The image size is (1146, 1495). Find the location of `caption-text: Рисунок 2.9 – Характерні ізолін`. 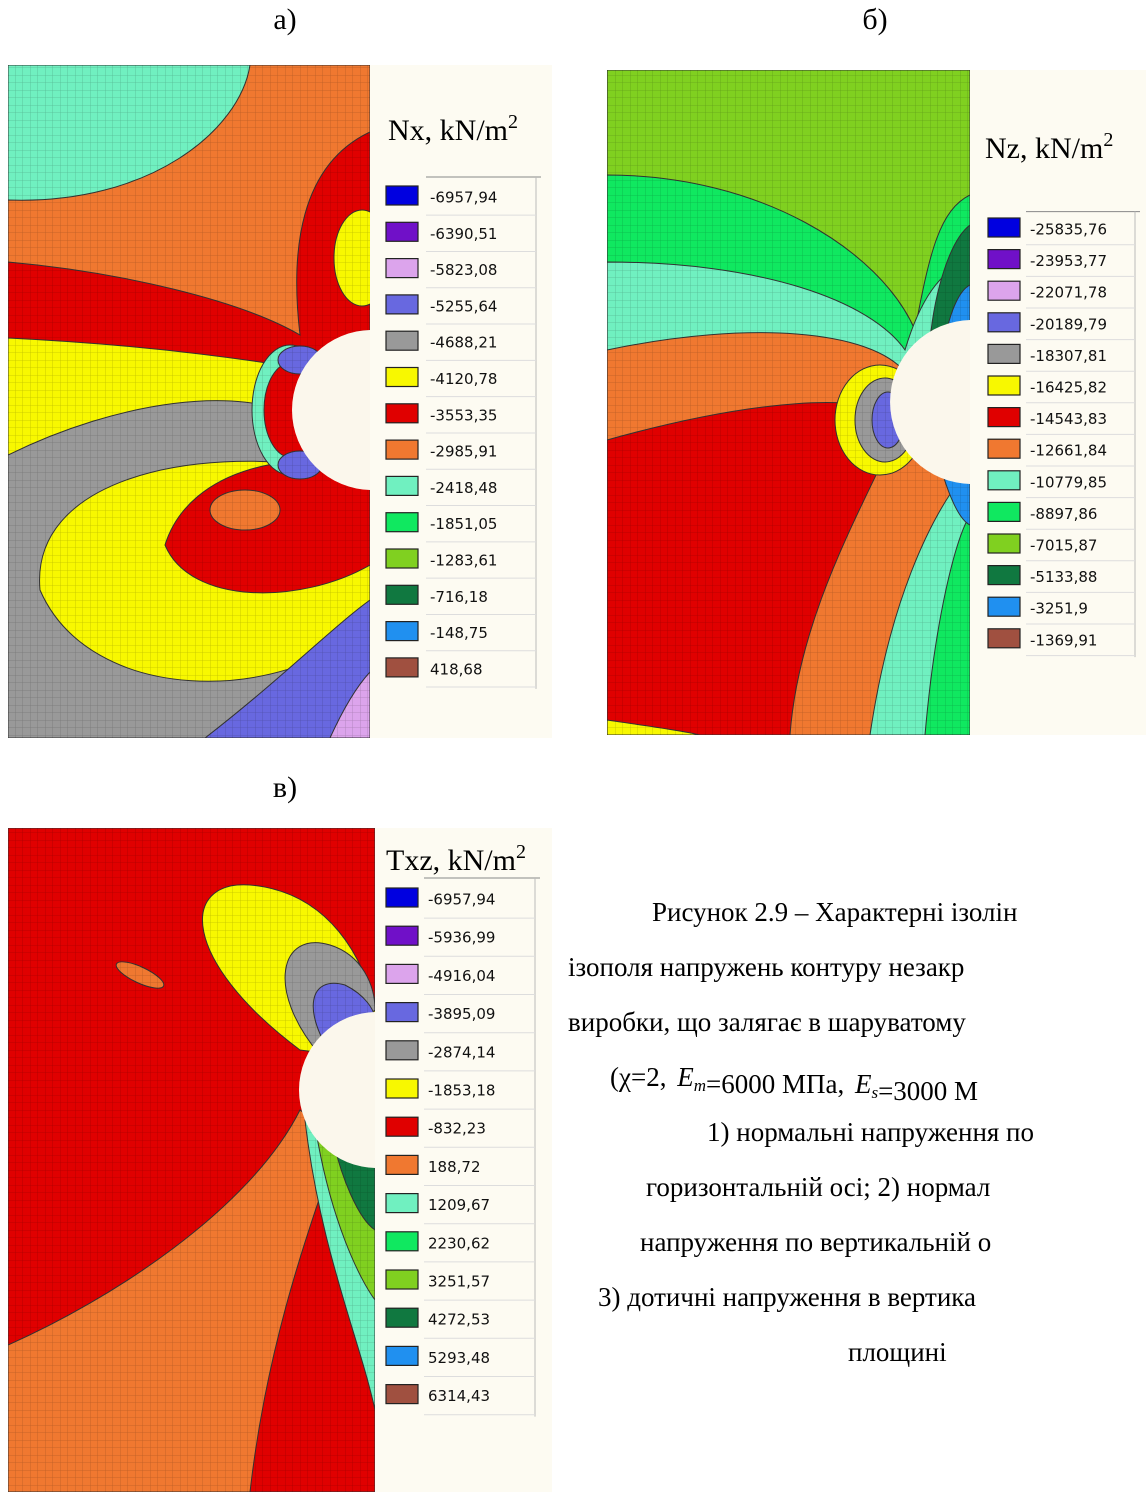

caption-text: Рисунок 2.9 – Характерні ізолін is located at coordinates (834, 912).